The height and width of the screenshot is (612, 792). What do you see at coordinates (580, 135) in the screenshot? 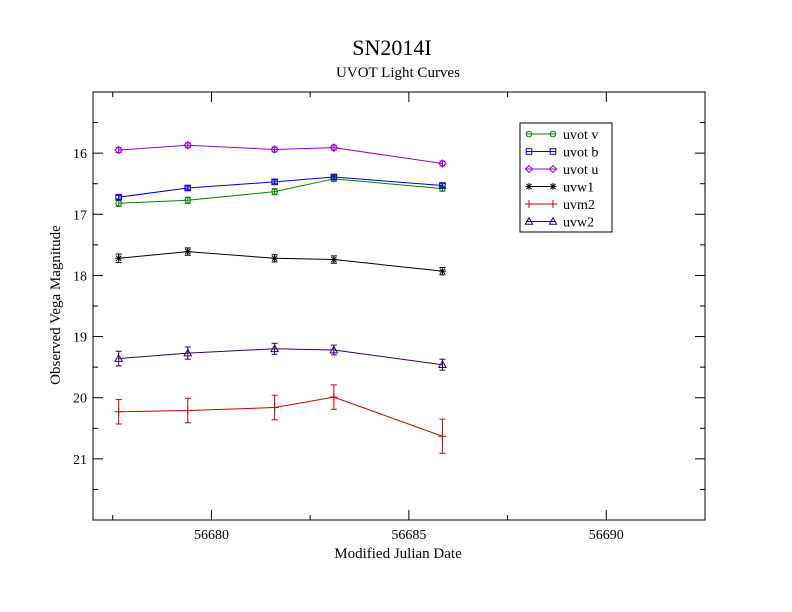
I see `legend-label: uvot v` at bounding box center [580, 135].